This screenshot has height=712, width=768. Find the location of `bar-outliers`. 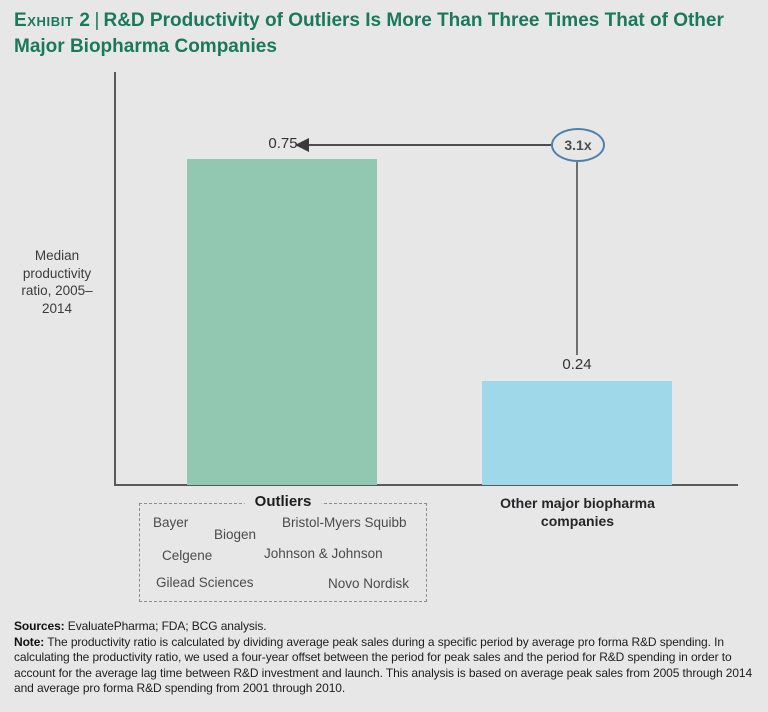

bar-outliers is located at coordinates (282, 322).